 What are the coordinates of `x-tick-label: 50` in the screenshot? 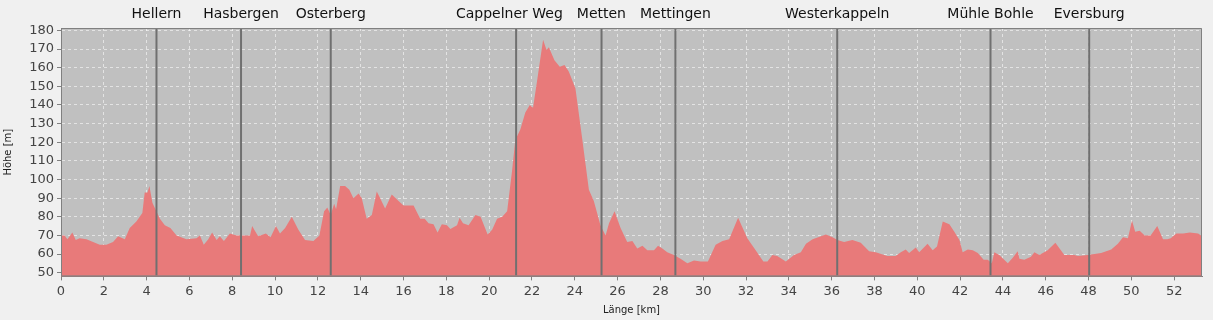 It's located at (1131, 290).